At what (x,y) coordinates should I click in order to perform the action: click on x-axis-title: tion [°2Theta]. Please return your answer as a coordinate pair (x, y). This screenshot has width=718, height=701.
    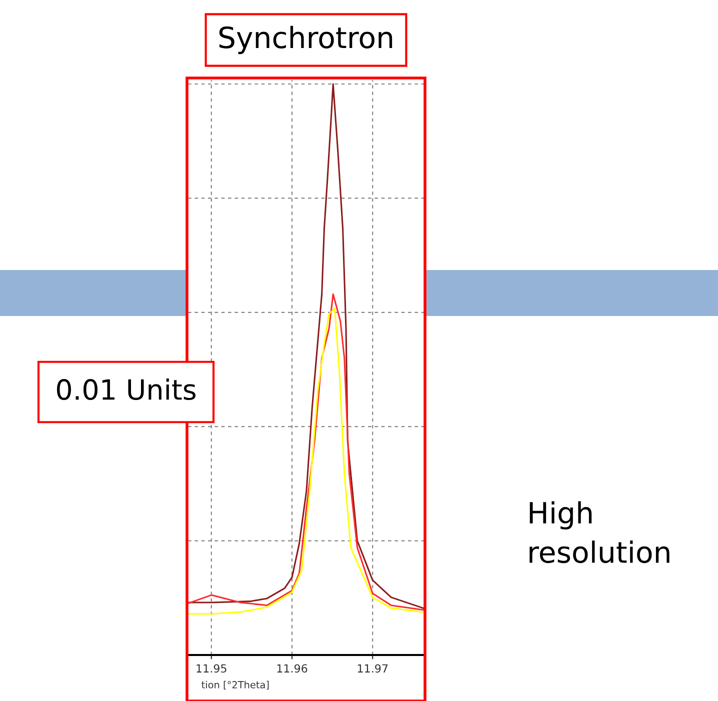
    Looking at the image, I should click on (235, 685).